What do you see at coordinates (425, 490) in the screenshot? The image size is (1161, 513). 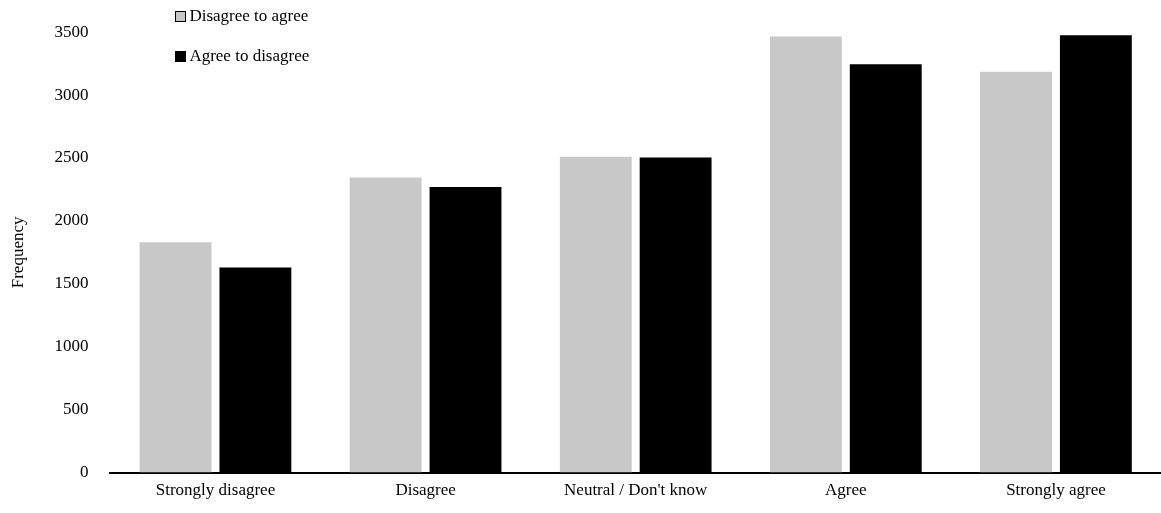 I see `x-tick-label: Disagree` at bounding box center [425, 490].